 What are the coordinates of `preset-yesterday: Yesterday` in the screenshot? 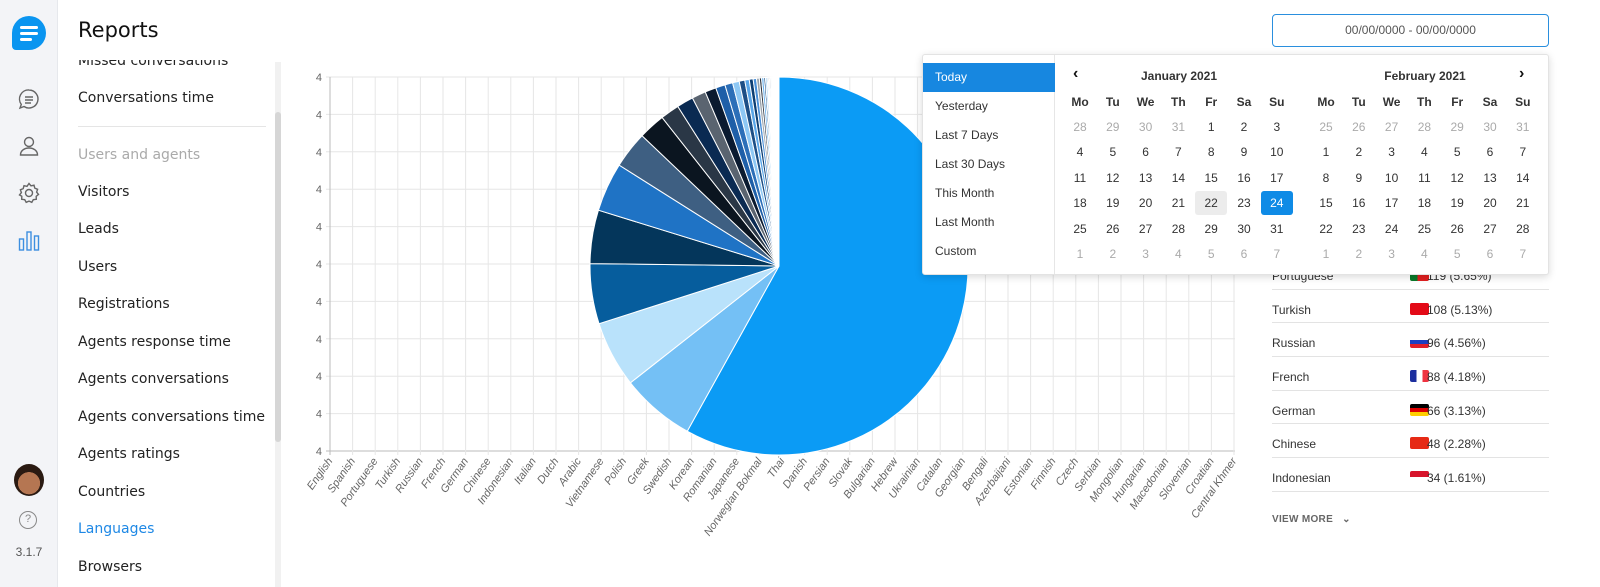 It's located at (961, 106).